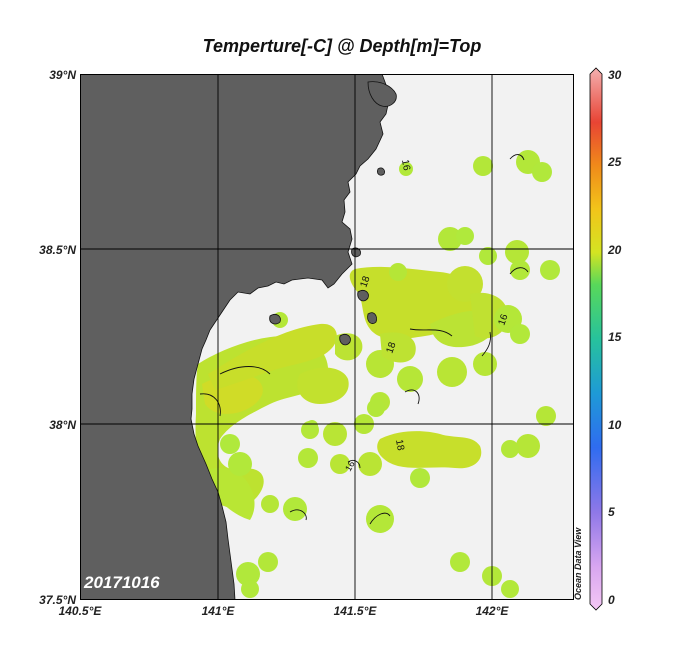 This screenshot has width=684, height=660. Describe the element at coordinates (615, 425) in the screenshot. I see `colorbar-label-10: 10` at that location.